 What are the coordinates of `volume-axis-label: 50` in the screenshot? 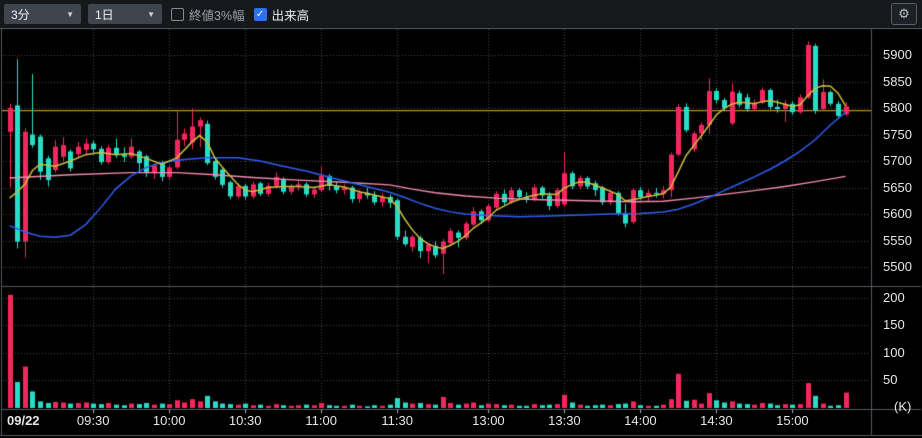 It's located at (890, 380).